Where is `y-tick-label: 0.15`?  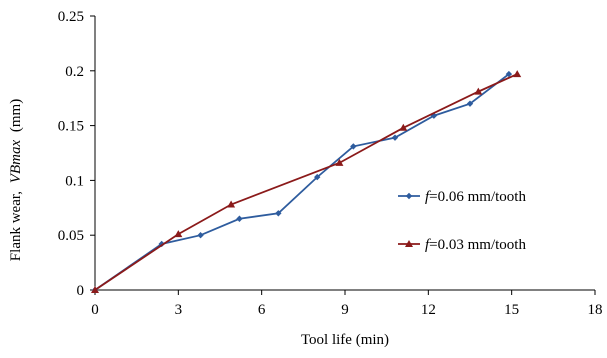 y-tick-label: 0.15 is located at coordinates (71, 127).